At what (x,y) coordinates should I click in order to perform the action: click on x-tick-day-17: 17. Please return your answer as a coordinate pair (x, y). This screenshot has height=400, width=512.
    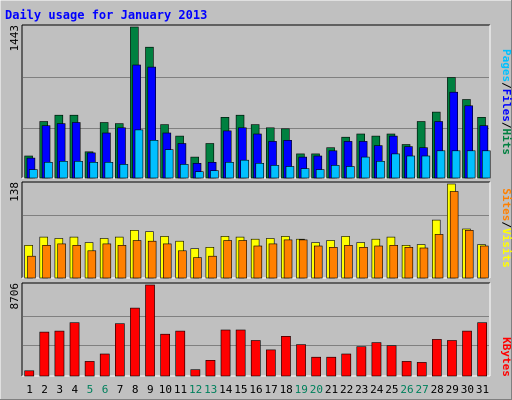
    Looking at the image, I should click on (270, 389).